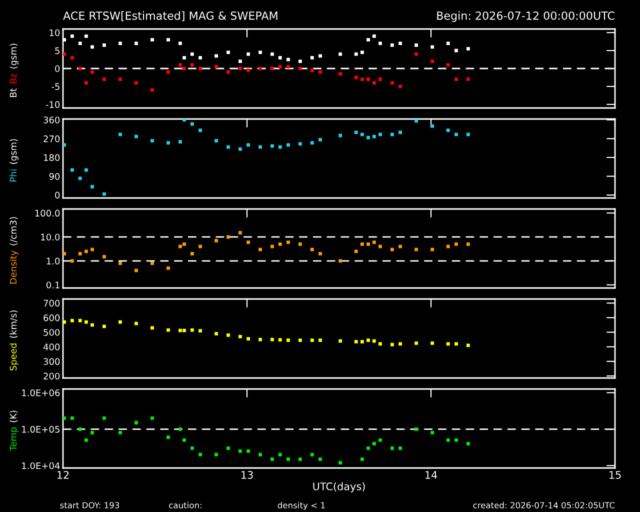 This screenshot has width=640, height=512. What do you see at coordinates (14, 231) in the screenshot?
I see `y-axis-title: (/cm3)` at bounding box center [14, 231].